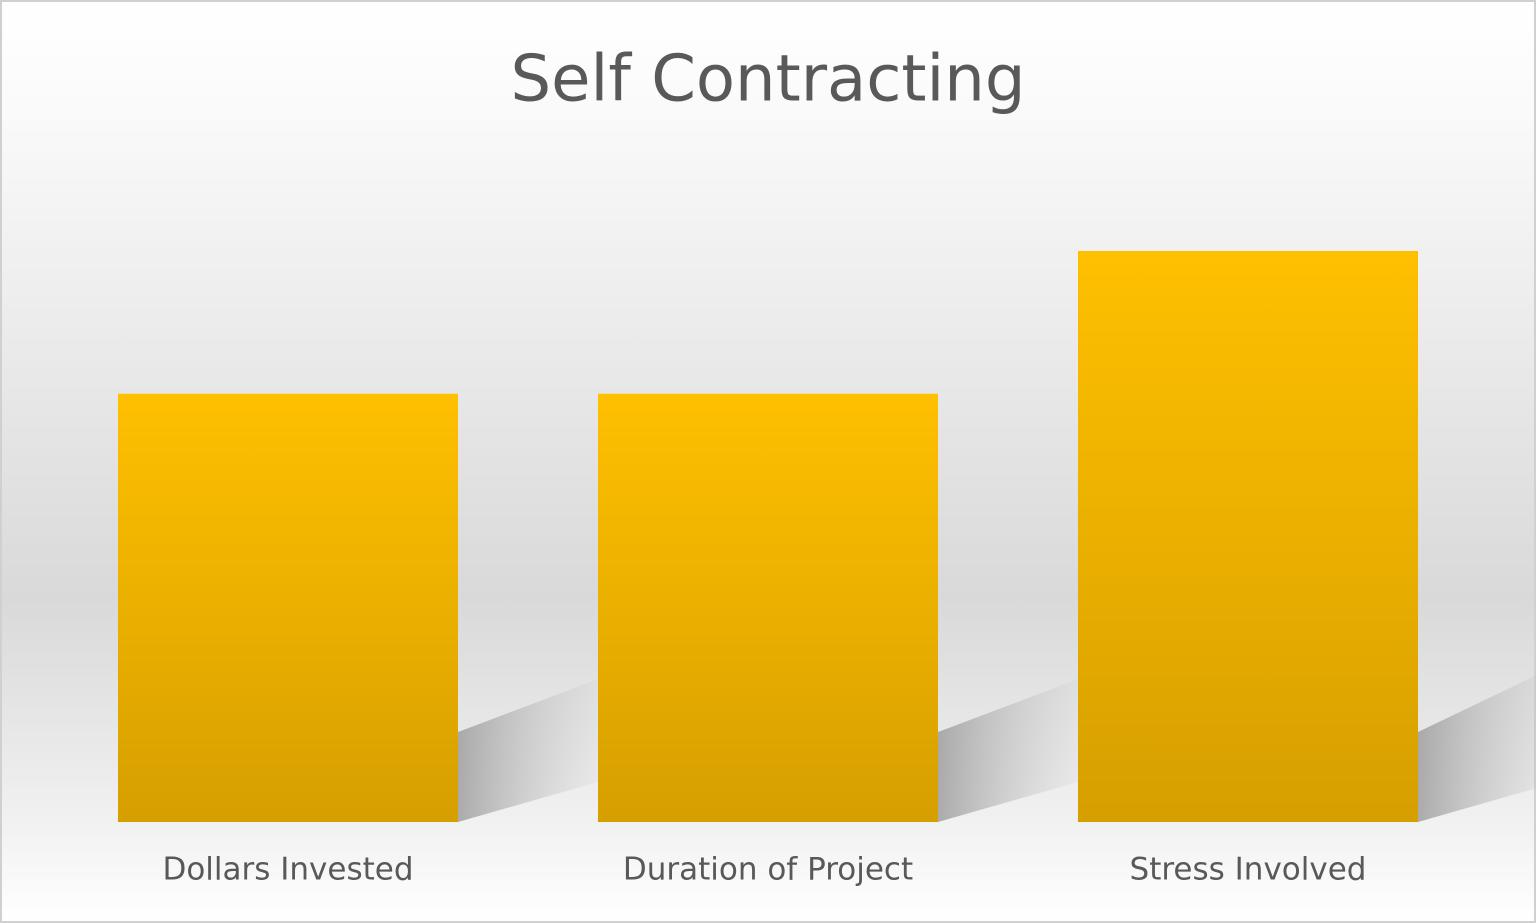  I want to click on x-tick-label: Stress Involved, so click(1248, 870).